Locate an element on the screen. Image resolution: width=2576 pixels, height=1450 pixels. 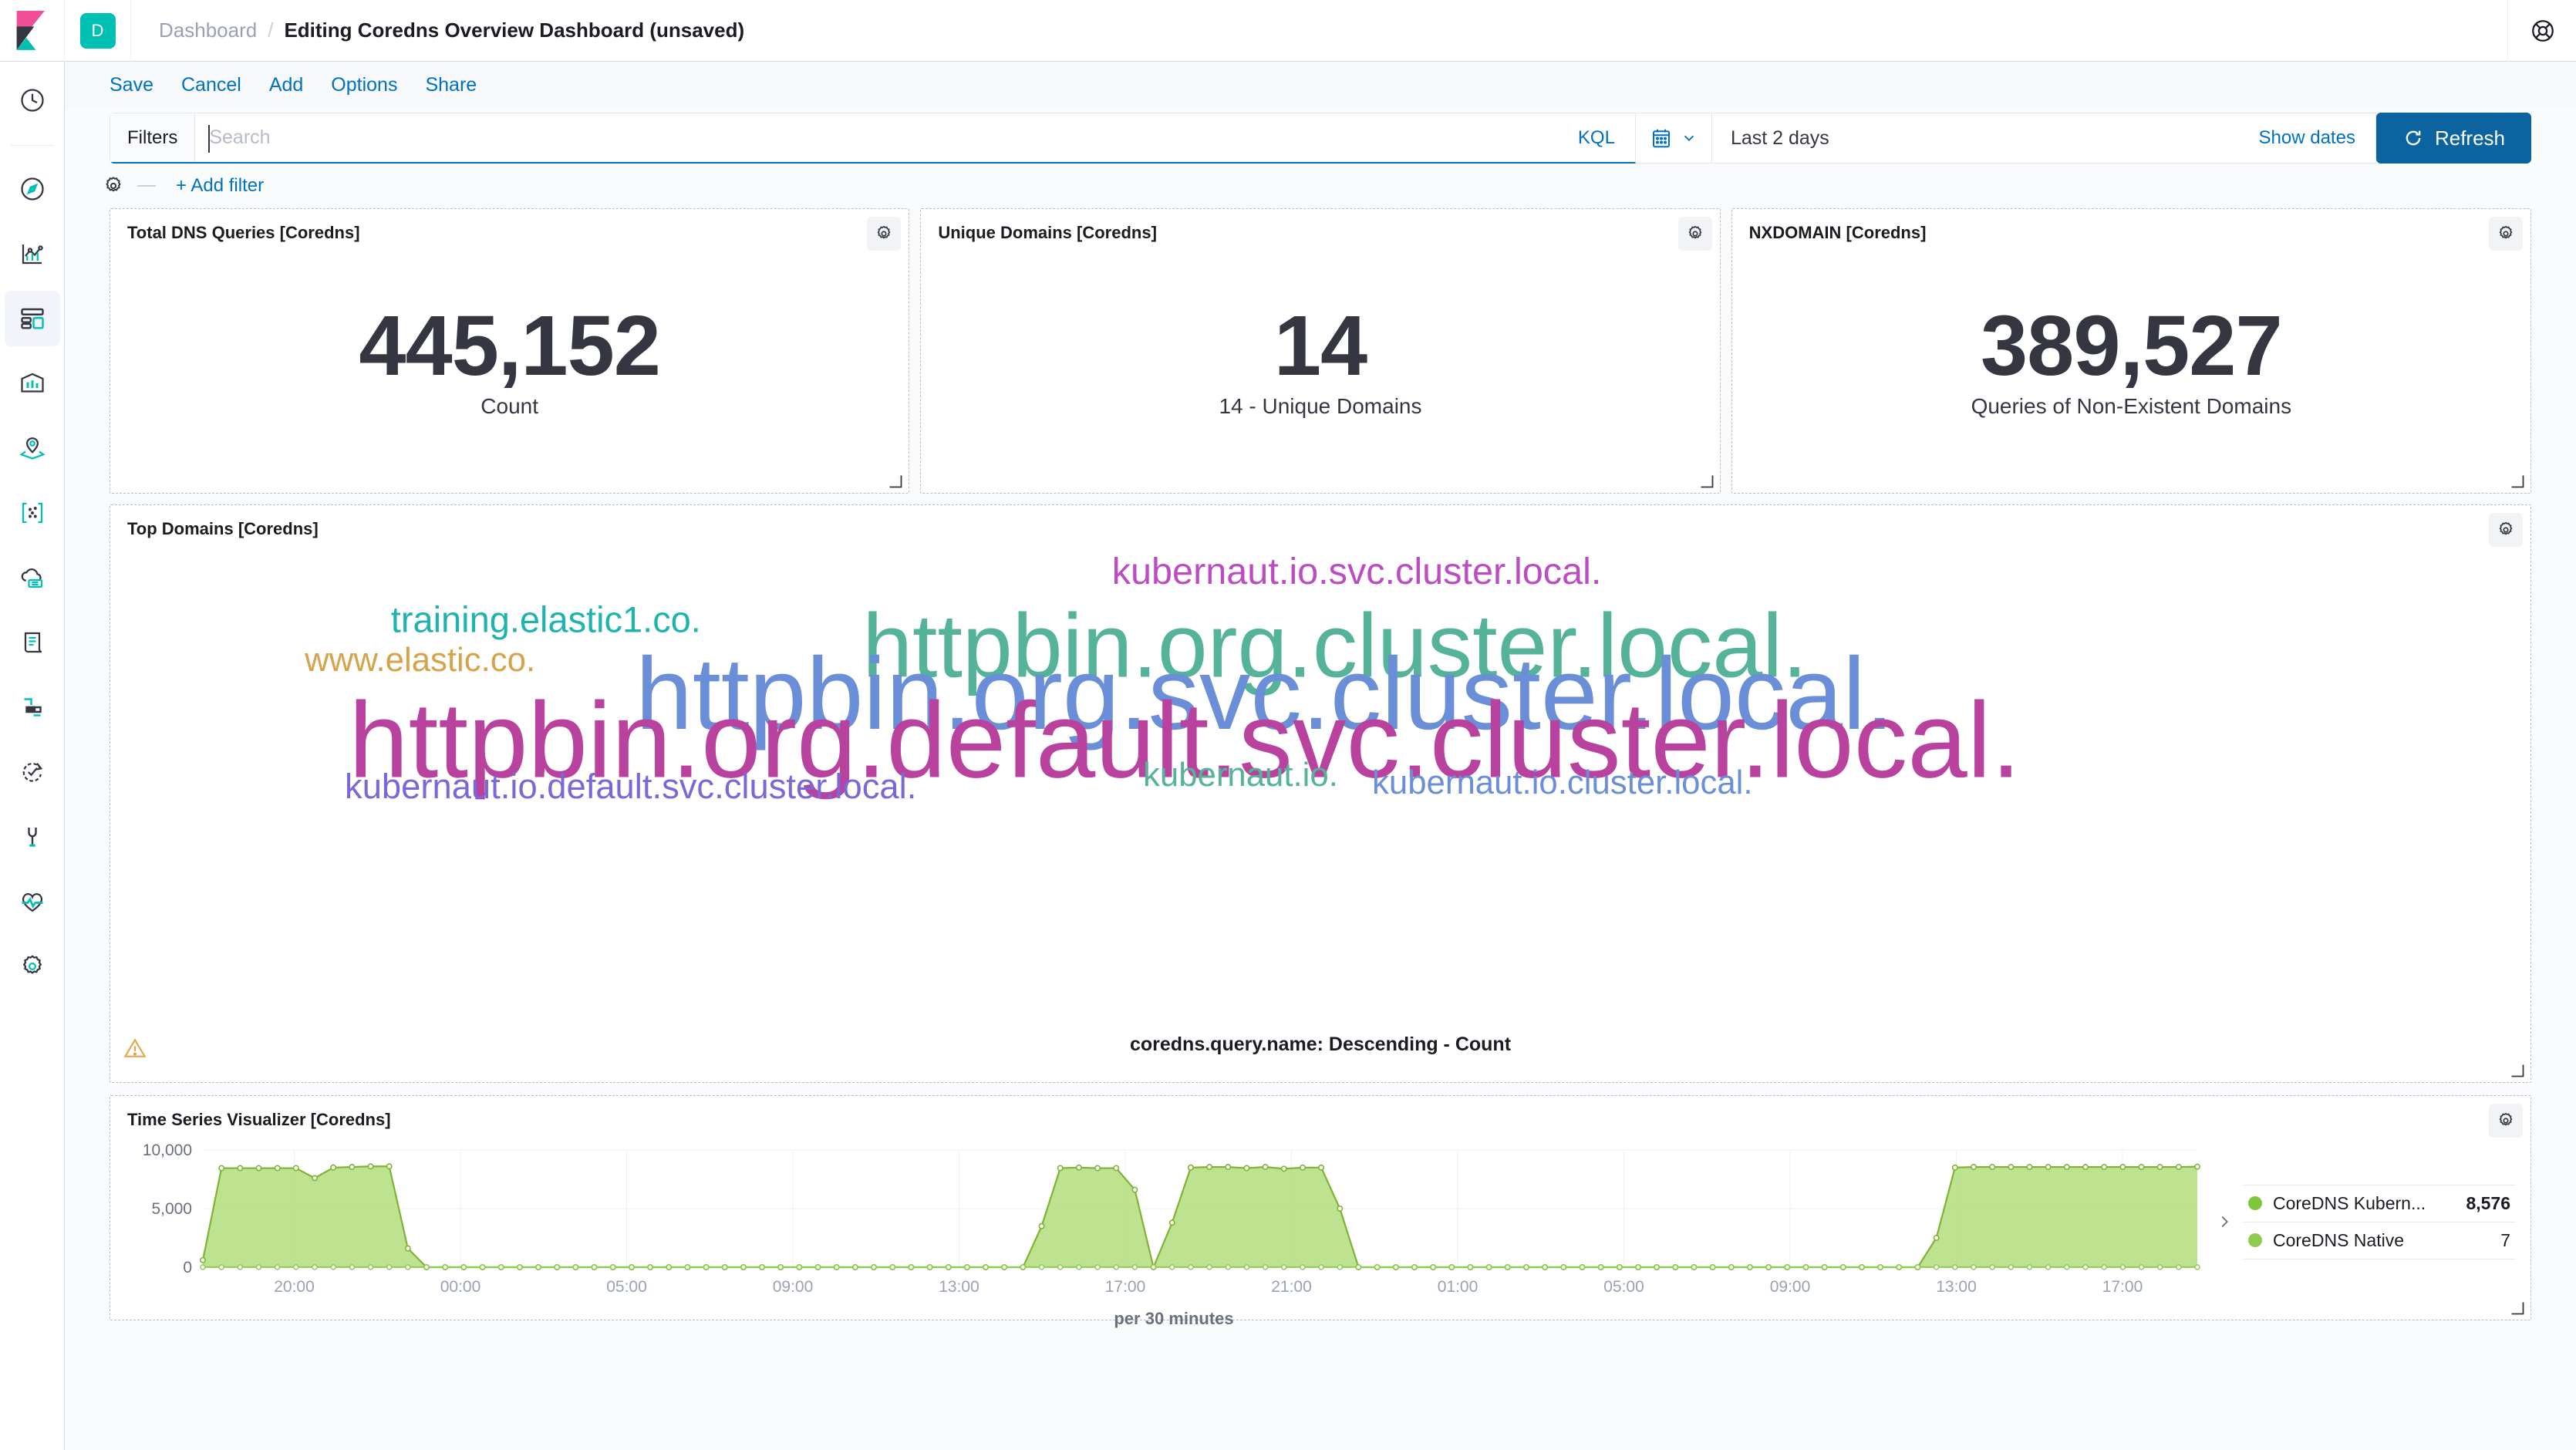
legend-row: CoreDNS Native 7 is located at coordinates (2379, 1240).